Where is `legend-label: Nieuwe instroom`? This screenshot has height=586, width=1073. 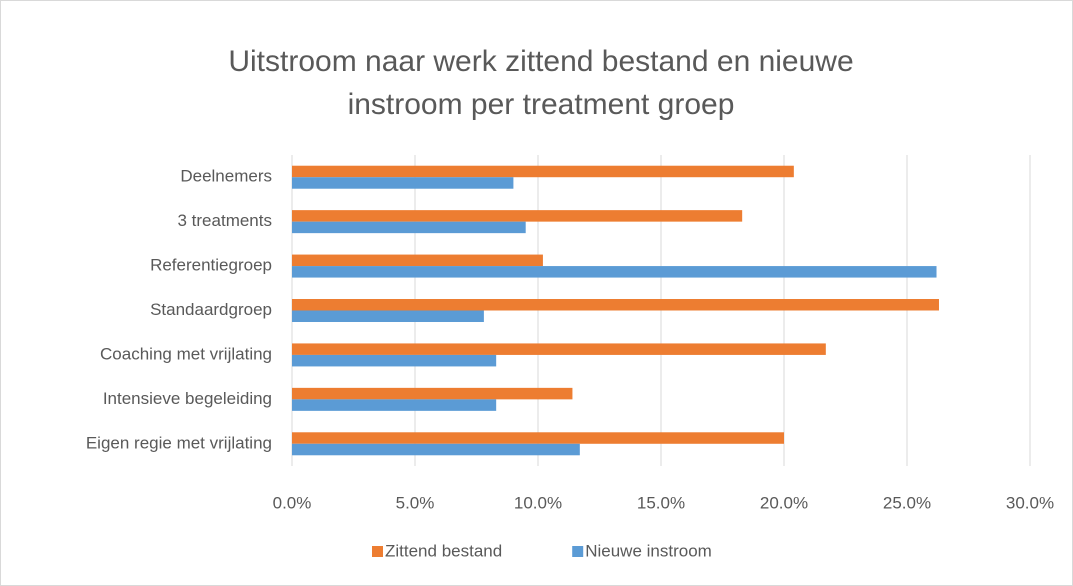
legend-label: Nieuwe instroom is located at coordinates (648, 550).